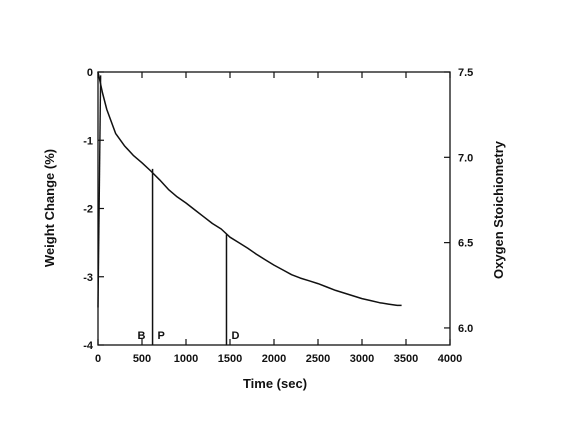 Image resolution: width=566 pixels, height=424 pixels. Describe the element at coordinates (88, 141) in the screenshot. I see `y-tick-label: -1` at that location.